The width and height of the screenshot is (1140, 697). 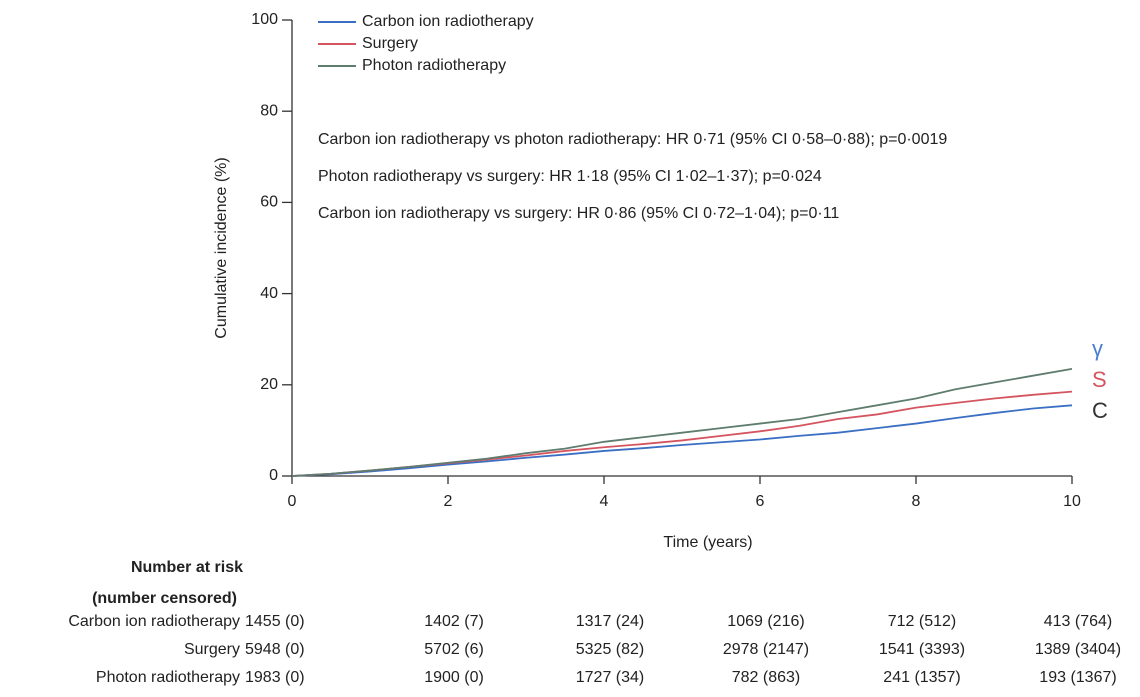 What do you see at coordinates (454, 649) in the screenshot?
I see `risk-value: 5702 (6)` at bounding box center [454, 649].